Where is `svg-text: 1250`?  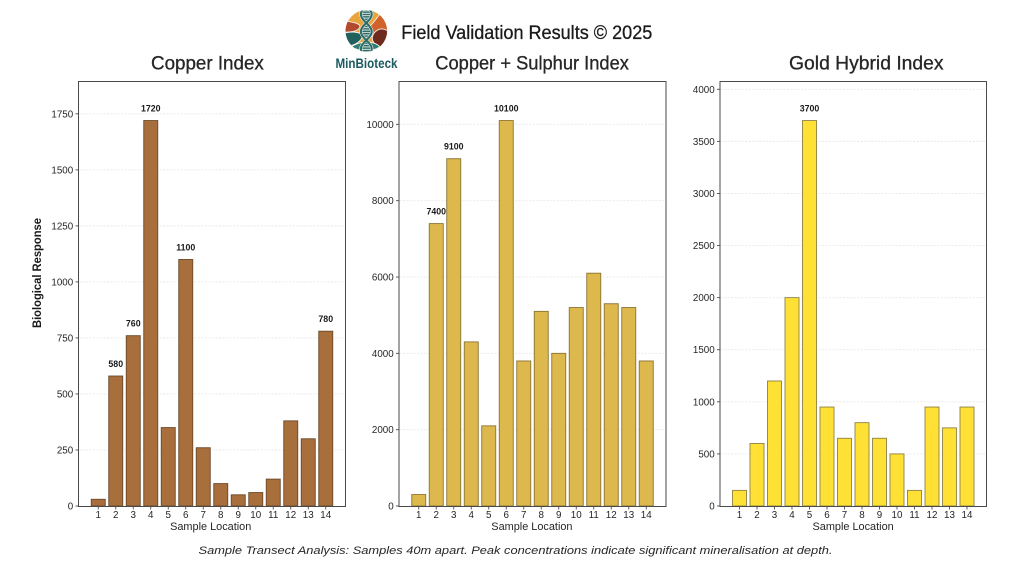
svg-text: 1250 is located at coordinates (62, 226).